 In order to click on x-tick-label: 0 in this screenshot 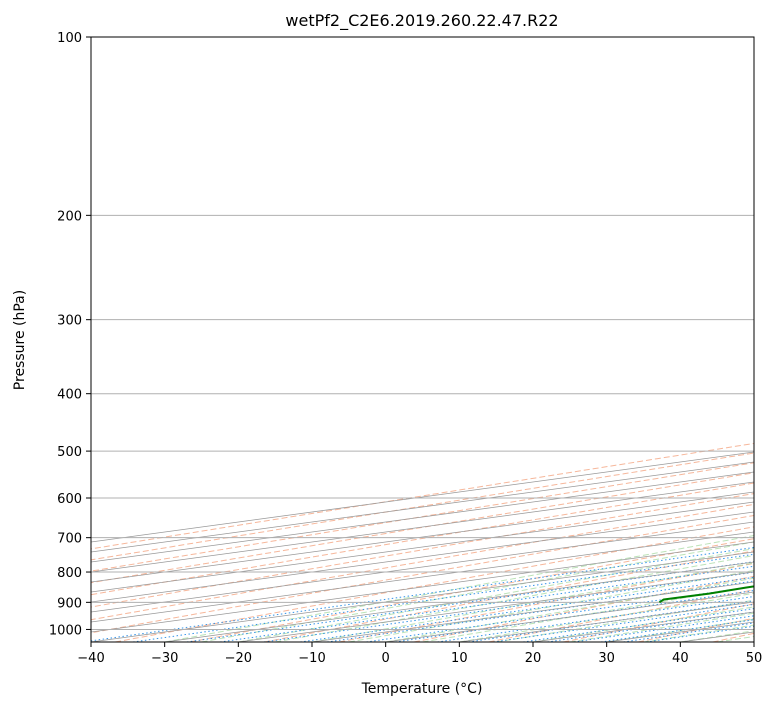, I will do `click(386, 658)`.